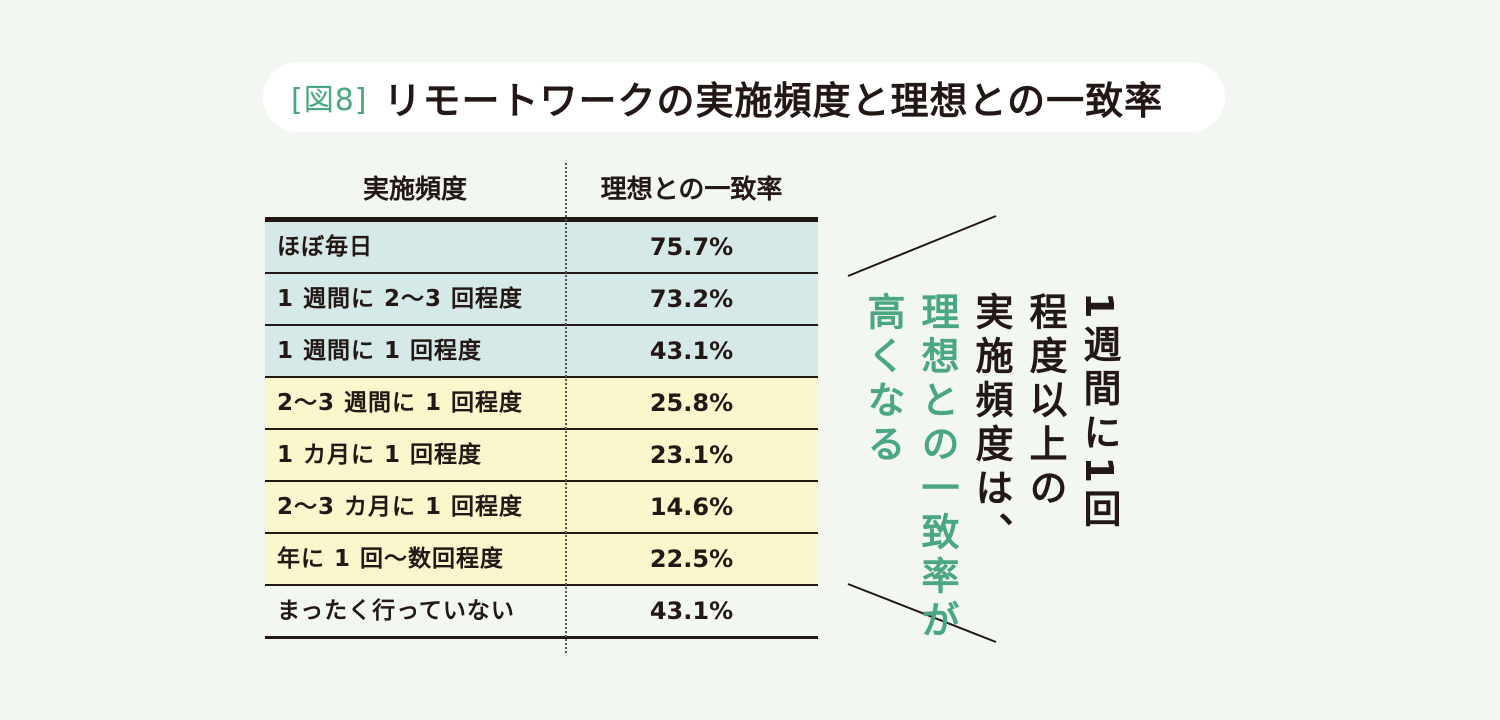 This screenshot has height=720, width=1500. I want to click on row-value: 25.8%, so click(691, 403).